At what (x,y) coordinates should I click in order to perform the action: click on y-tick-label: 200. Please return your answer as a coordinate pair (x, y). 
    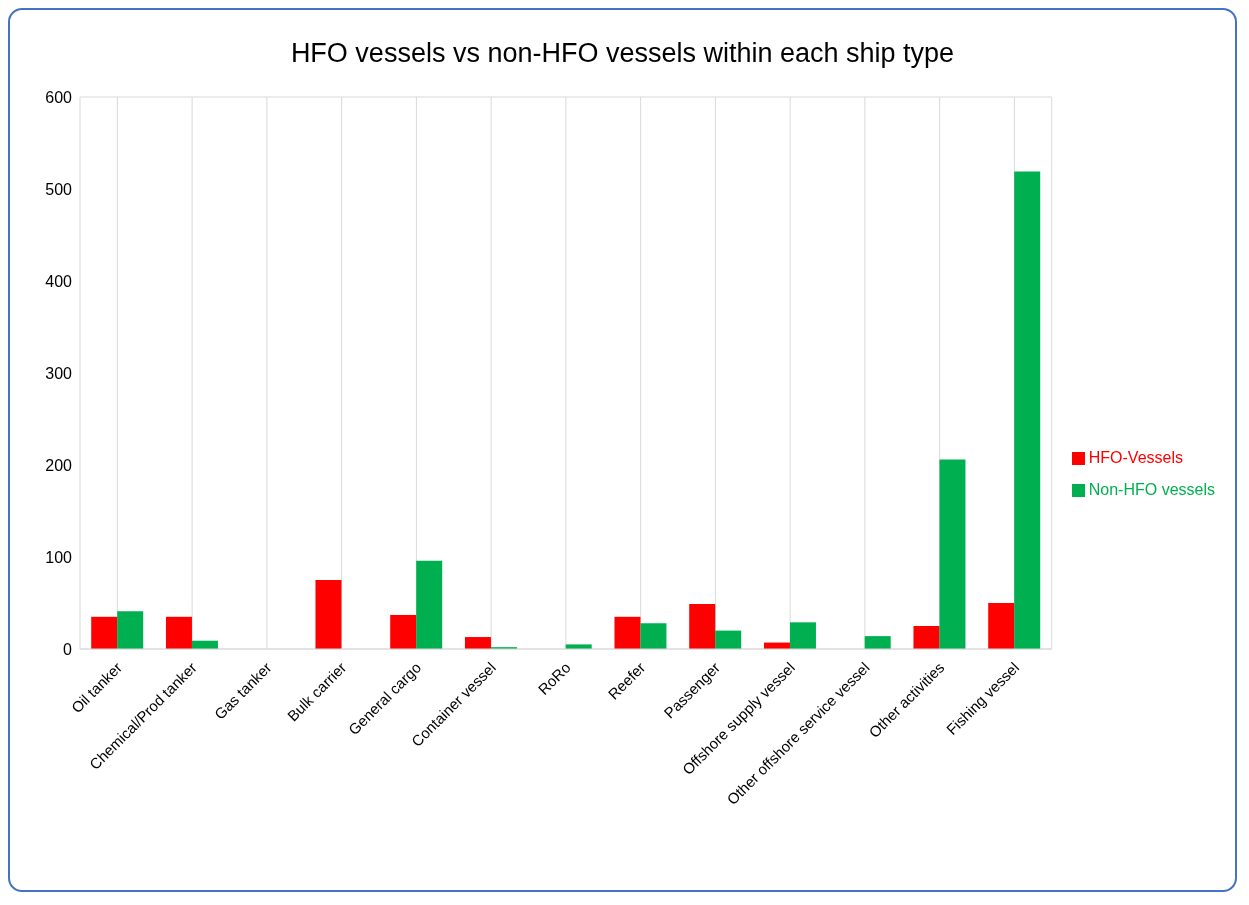
    Looking at the image, I should click on (59, 465).